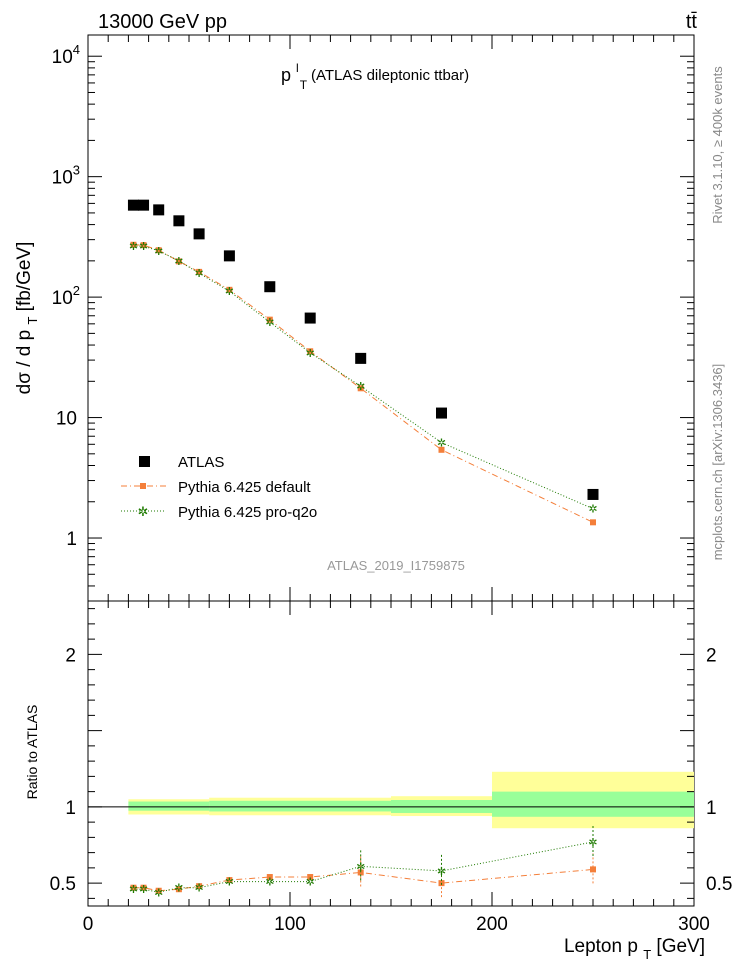 The height and width of the screenshot is (972, 746). What do you see at coordinates (66, 419) in the screenshot?
I see `y-tick-label: 10` at bounding box center [66, 419].